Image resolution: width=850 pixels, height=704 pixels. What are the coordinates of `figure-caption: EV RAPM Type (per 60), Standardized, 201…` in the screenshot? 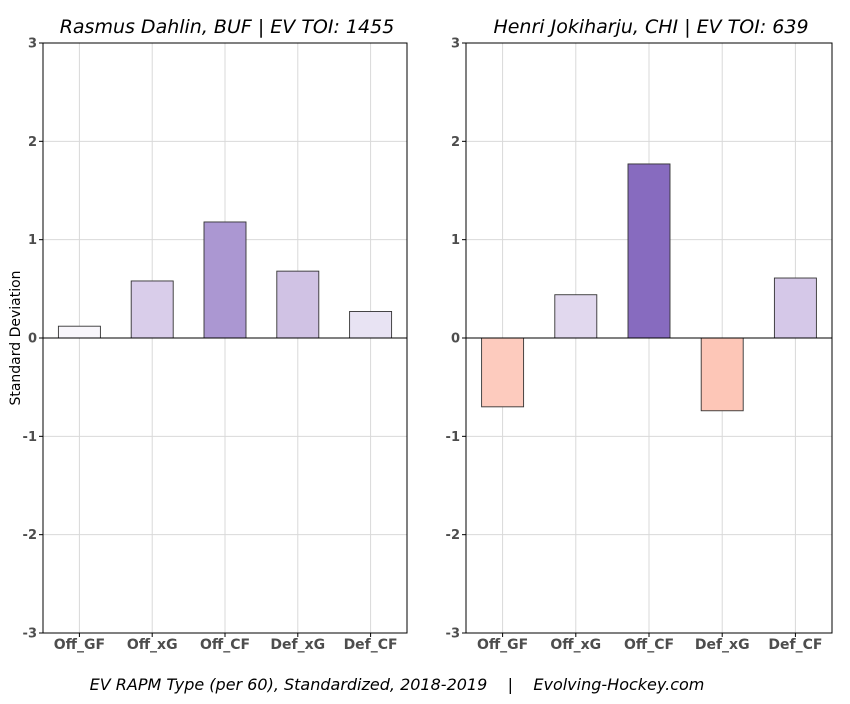 It's located at (397, 684).